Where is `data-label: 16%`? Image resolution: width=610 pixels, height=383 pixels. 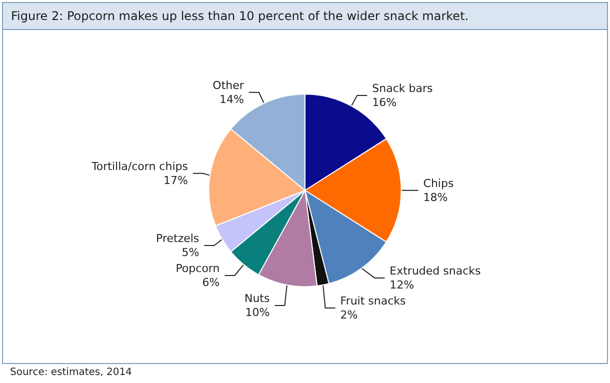
data-label: 16% is located at coordinates (384, 102).